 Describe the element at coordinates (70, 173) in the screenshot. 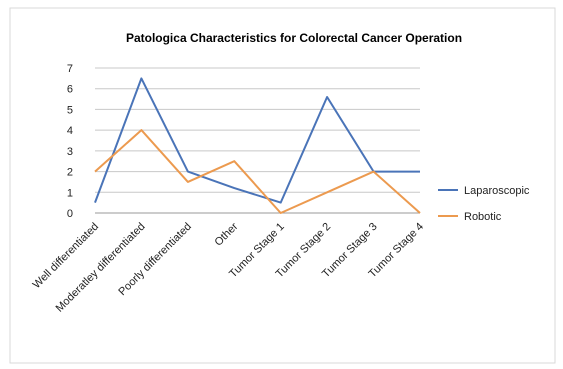

I see `y-tick-label: 2` at that location.